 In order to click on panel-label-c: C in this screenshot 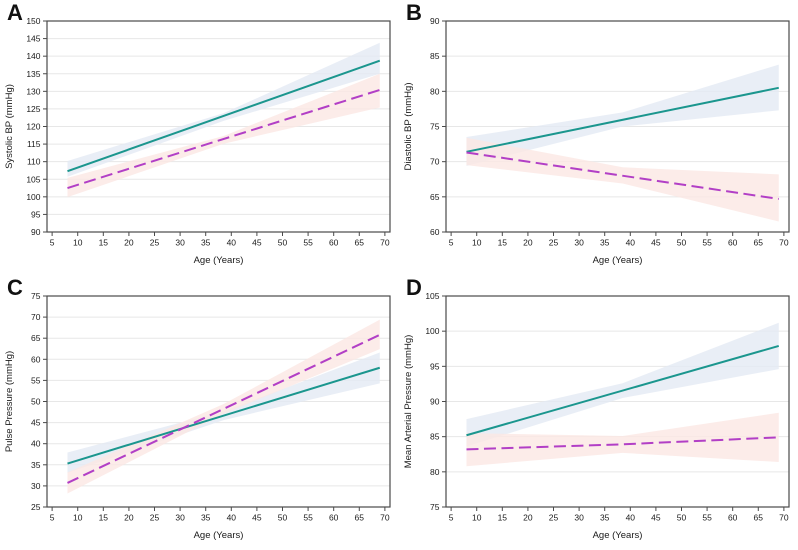, I will do `click(15, 287)`.